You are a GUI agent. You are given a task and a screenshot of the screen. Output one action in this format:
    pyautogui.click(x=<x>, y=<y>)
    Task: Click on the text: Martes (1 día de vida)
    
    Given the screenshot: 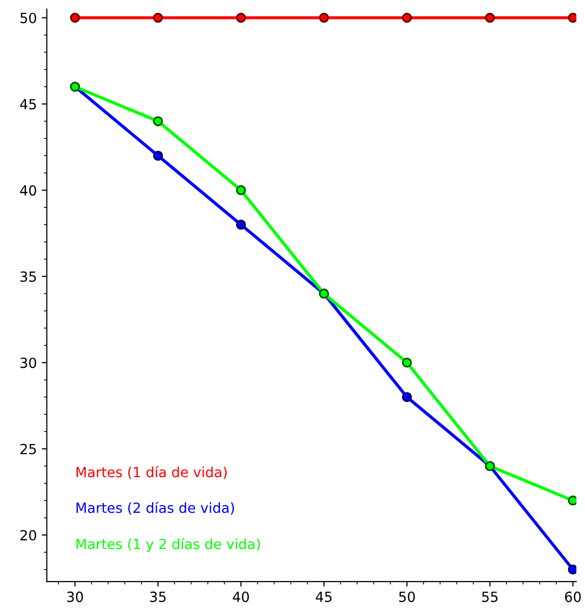 What is the action you would take?
    pyautogui.click(x=151, y=472)
    